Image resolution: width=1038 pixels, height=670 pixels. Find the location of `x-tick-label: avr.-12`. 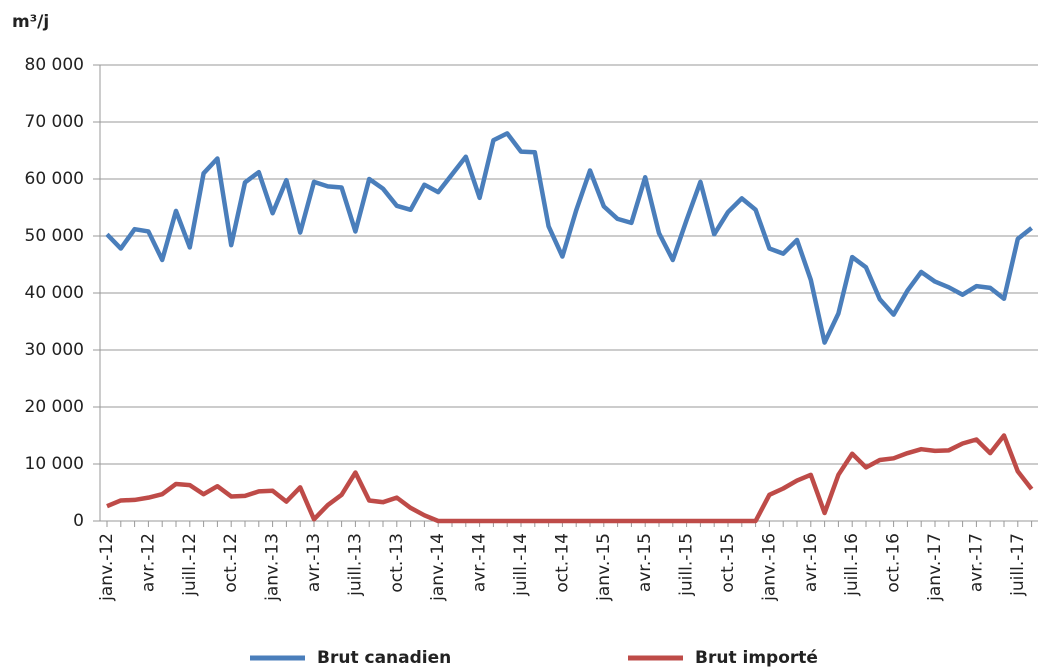

x-tick-label: avr.-12 is located at coordinates (148, 562).